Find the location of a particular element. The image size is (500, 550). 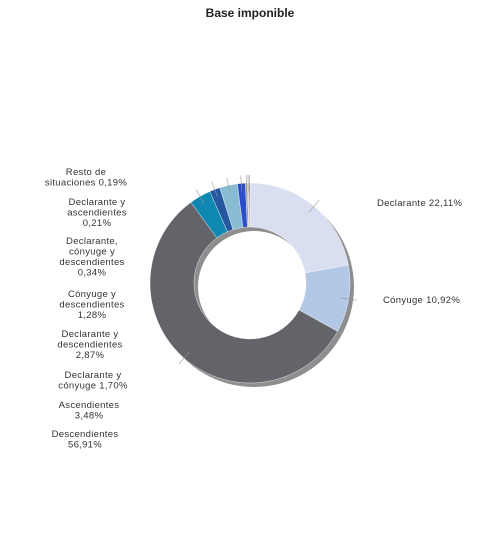

slice-label-4: Declarante y cónyuge 1,70% is located at coordinates (93, 381).